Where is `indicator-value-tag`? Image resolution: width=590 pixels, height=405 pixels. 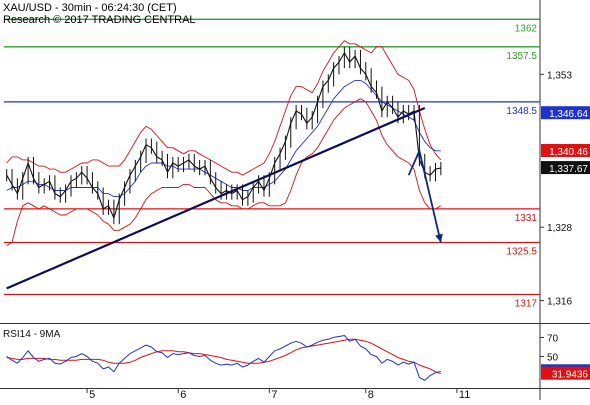
indicator-value-tag is located at coordinates (565, 373).